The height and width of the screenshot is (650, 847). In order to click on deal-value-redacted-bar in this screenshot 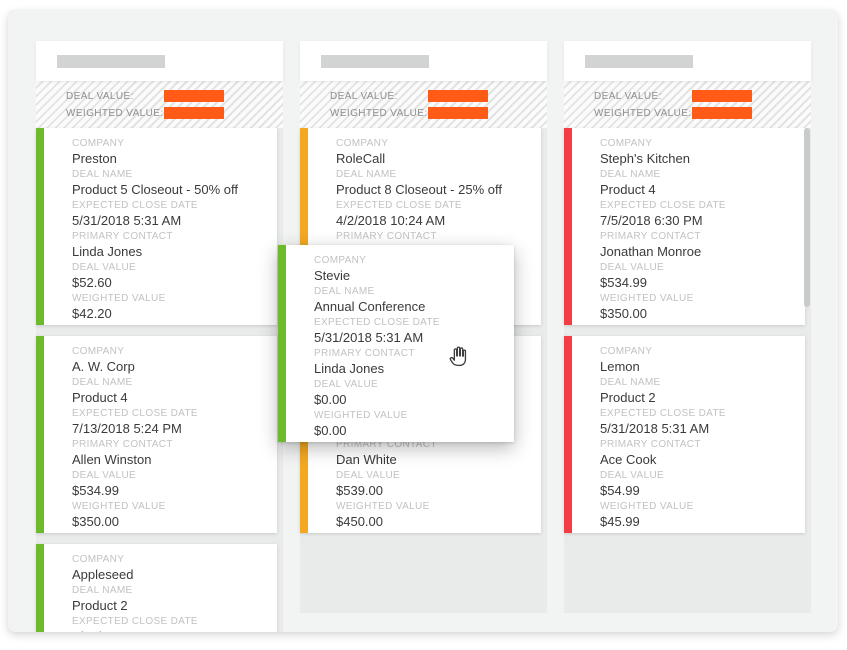, I will do `click(194, 96)`.